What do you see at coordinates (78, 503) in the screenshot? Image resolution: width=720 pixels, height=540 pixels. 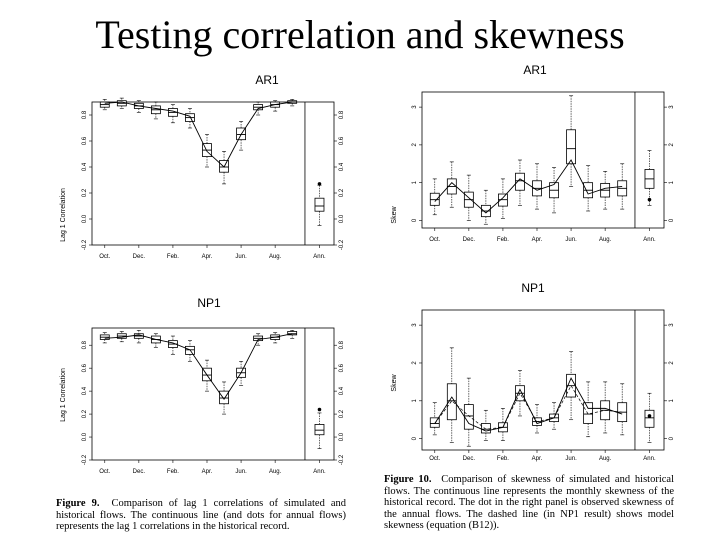 I see `figure-9-label: Figure 9.` at bounding box center [78, 503].